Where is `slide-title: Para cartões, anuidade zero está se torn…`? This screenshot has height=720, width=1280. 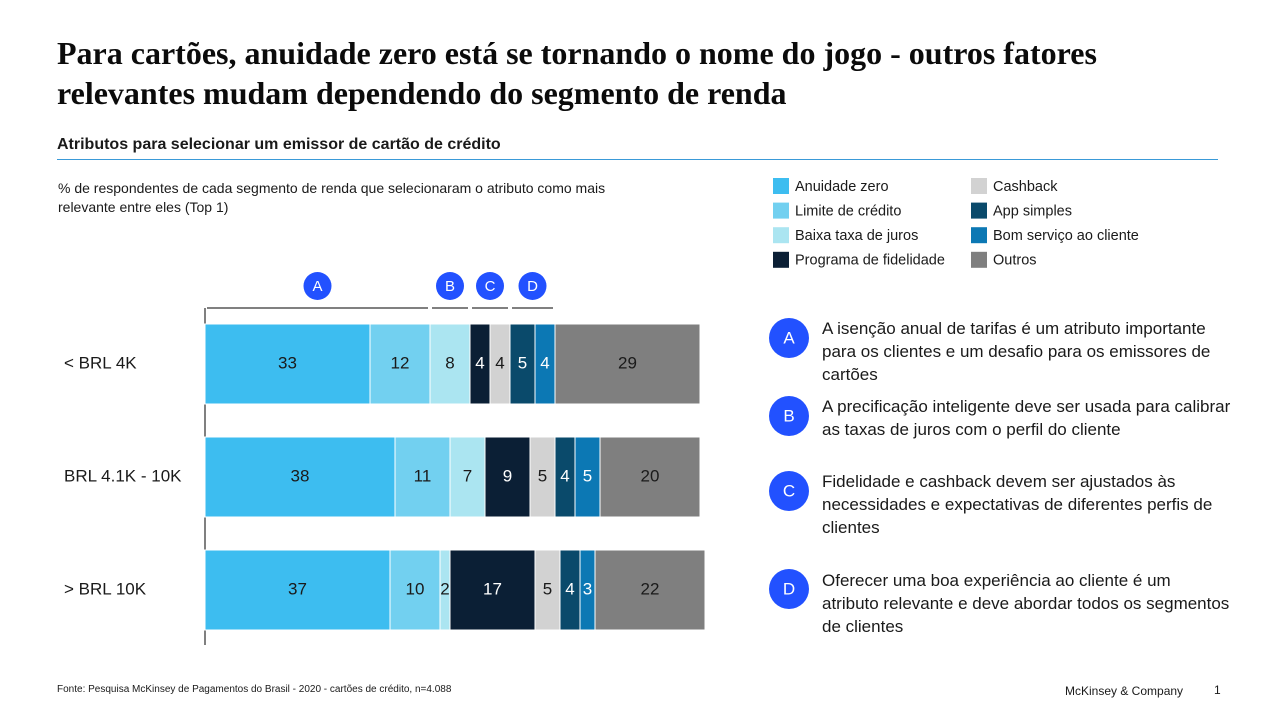
slide-title: Para cartões, anuidade zero está se torn… is located at coordinates (577, 73).